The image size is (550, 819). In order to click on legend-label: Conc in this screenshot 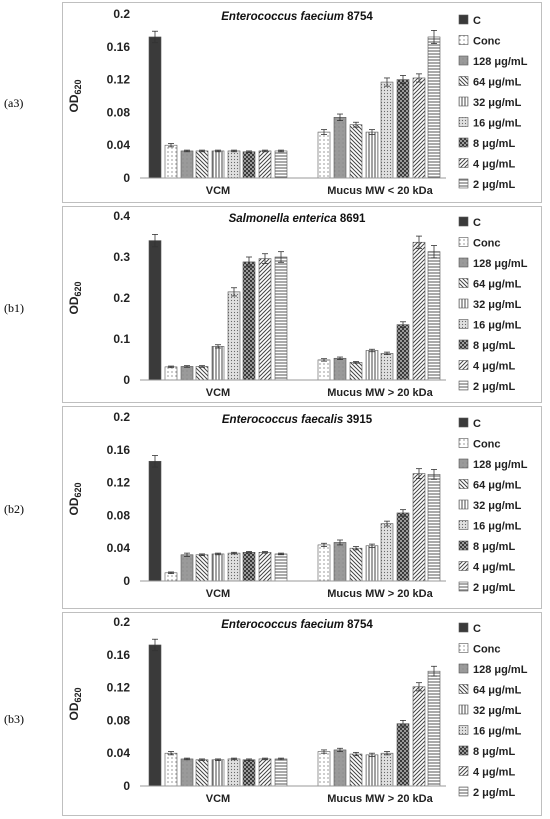, I will do `click(487, 650)`.